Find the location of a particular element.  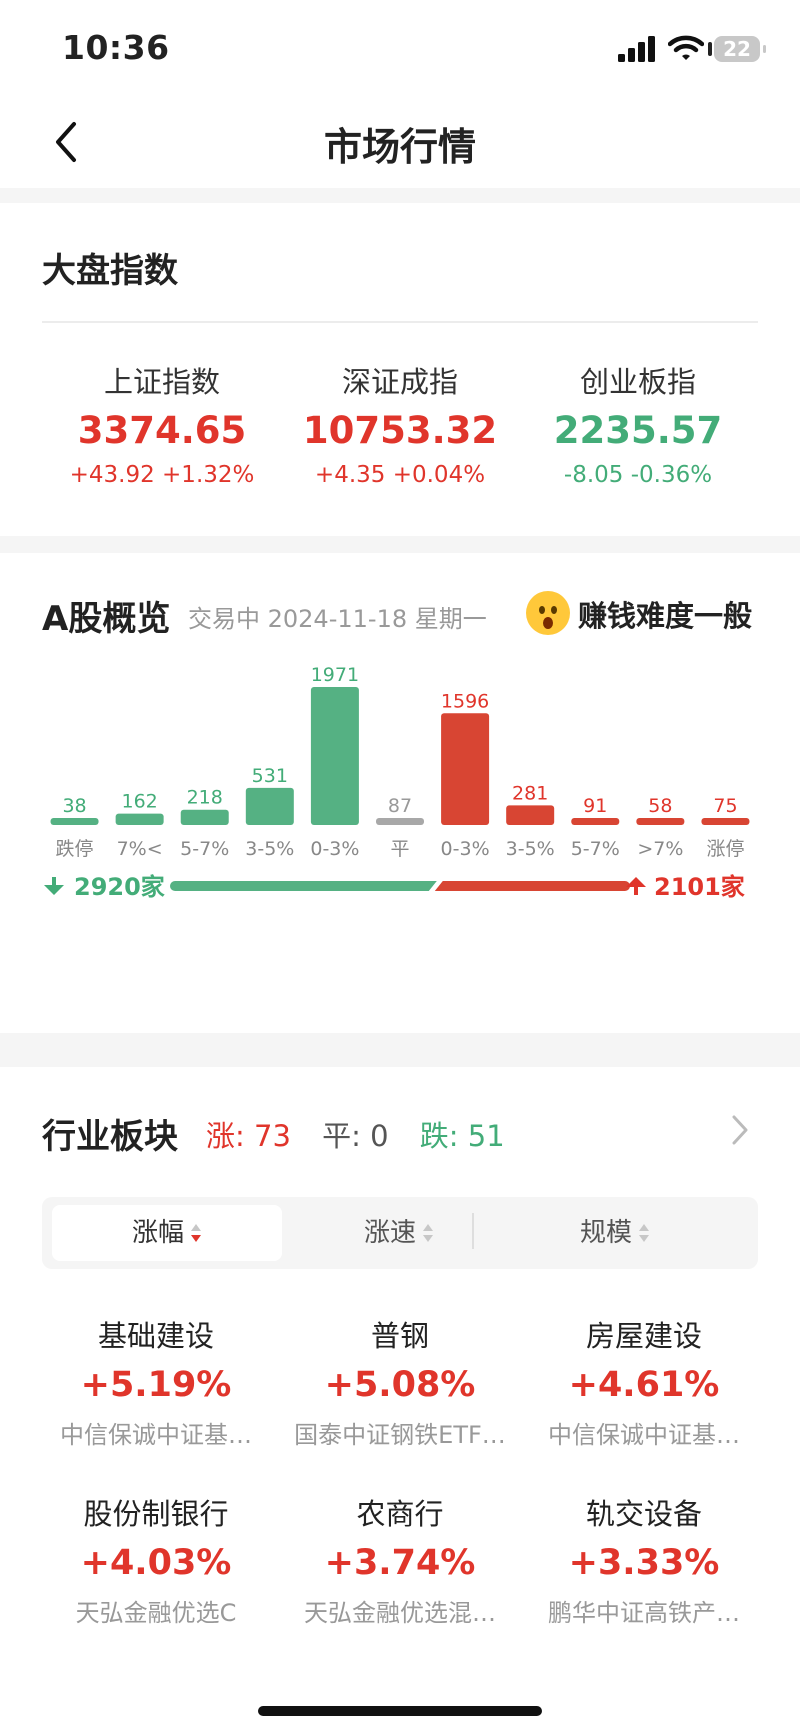

index-item-cy: 创业板指 2235.57 -8.05 -0.36% is located at coordinates (638, 423).